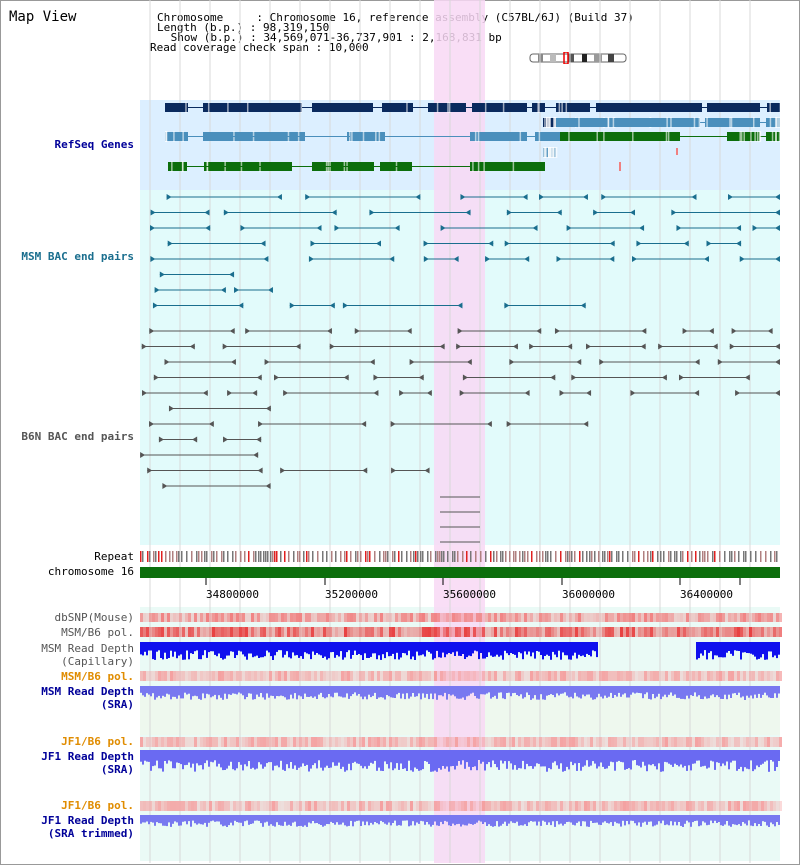 This screenshot has height=865, width=800. Describe the element at coordinates (94, 144) in the screenshot. I see `track-label-refseq: RefSeq Genes` at that location.